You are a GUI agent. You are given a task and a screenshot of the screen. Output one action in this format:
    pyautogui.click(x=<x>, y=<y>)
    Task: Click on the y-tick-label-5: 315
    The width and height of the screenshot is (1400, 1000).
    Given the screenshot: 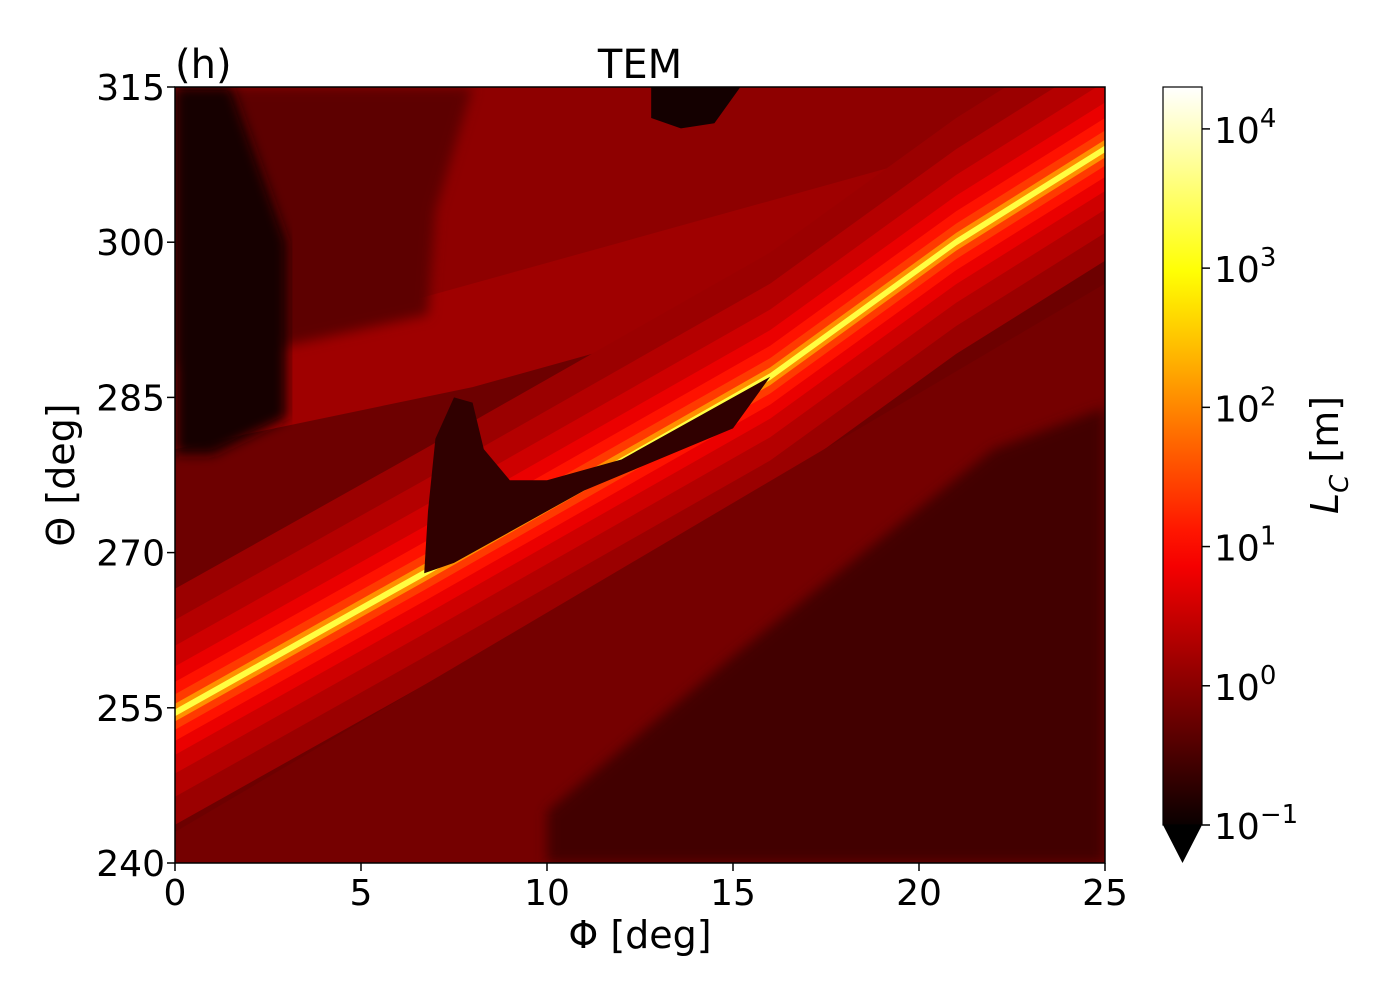 What is the action you would take?
    pyautogui.click(x=130, y=88)
    